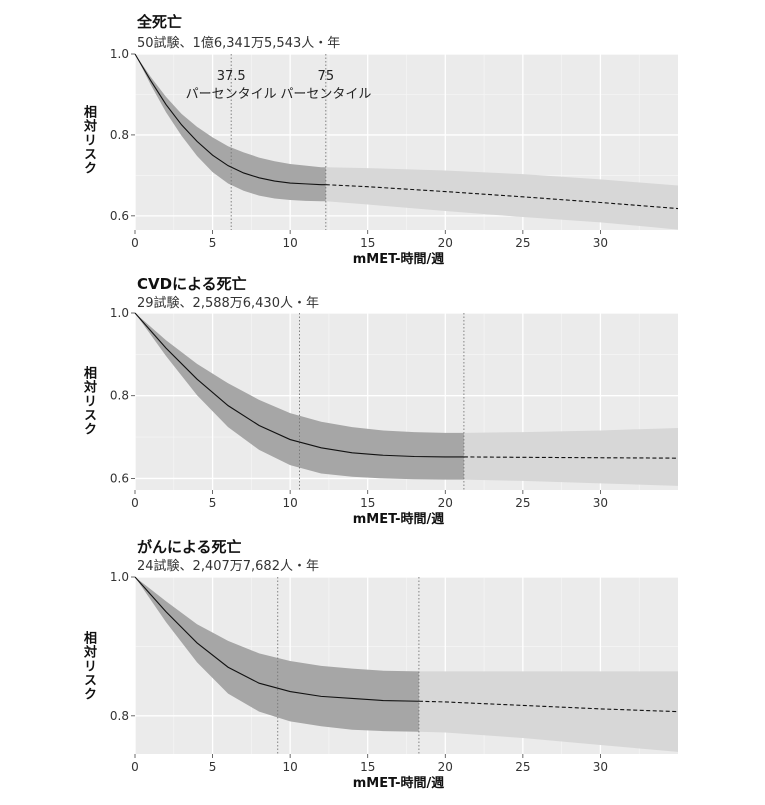  Describe the element at coordinates (228, 303) in the screenshot. I see `chart-subtitle: 29試験、2,588万6,430人・年` at that location.